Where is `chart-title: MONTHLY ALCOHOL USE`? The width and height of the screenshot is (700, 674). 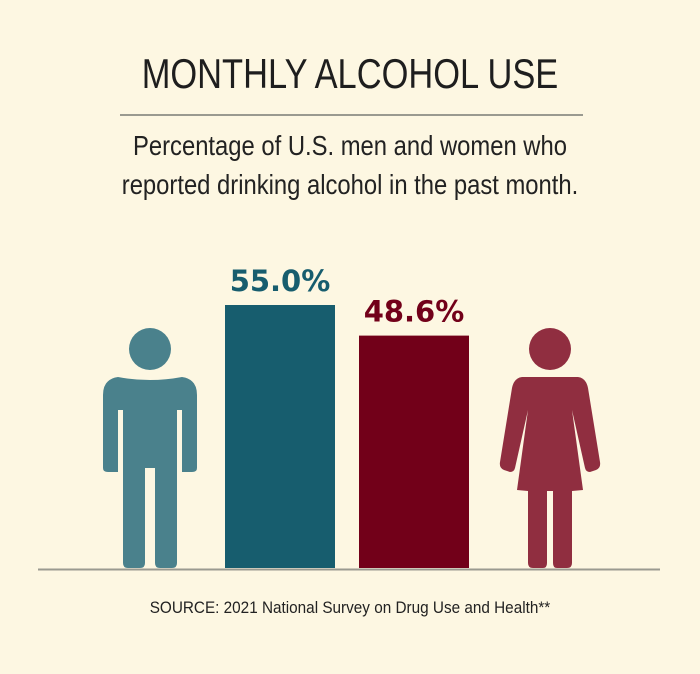
chart-title: MONTHLY ALCOHOL USE is located at coordinates (350, 73).